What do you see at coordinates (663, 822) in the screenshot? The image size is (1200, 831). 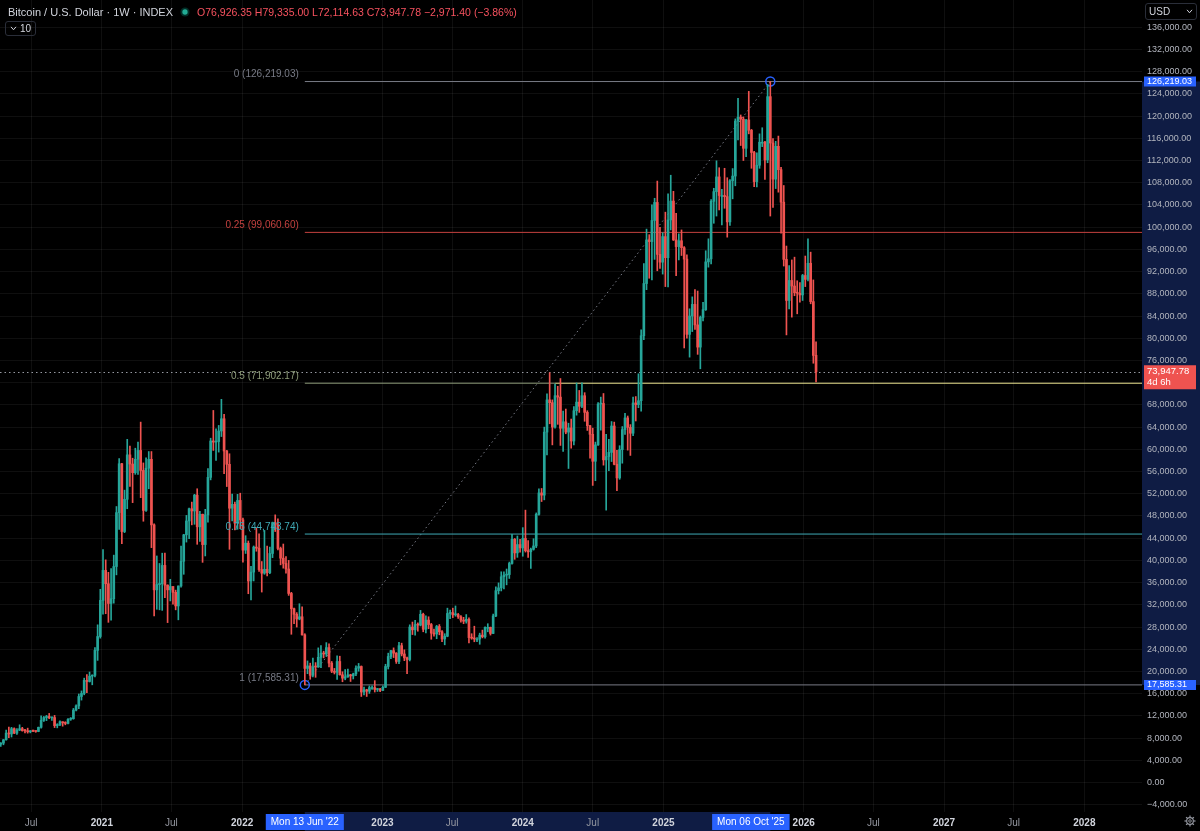 I see `x-tick-label: 2025` at bounding box center [663, 822].